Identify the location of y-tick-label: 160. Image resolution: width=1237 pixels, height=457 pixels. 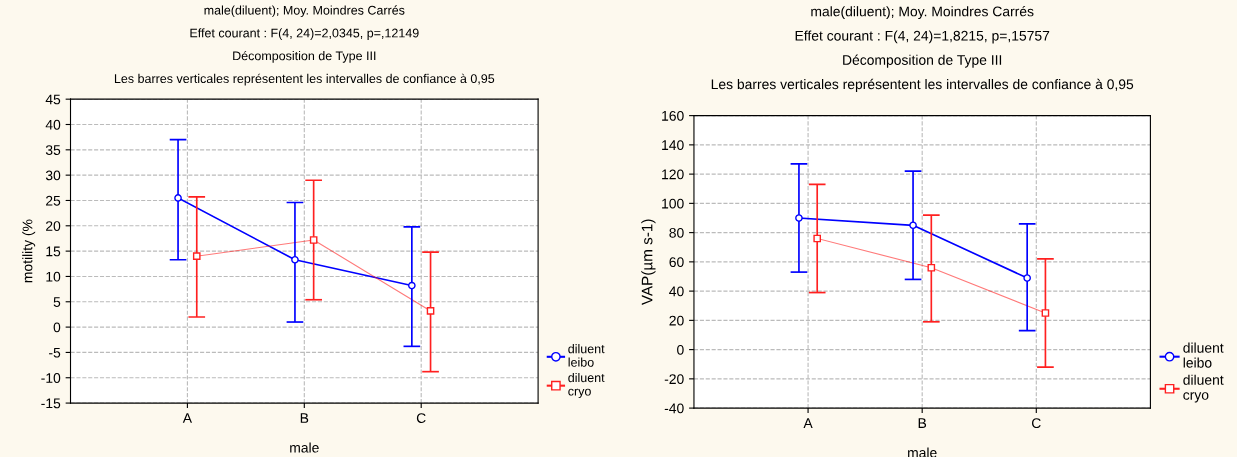
(673, 115).